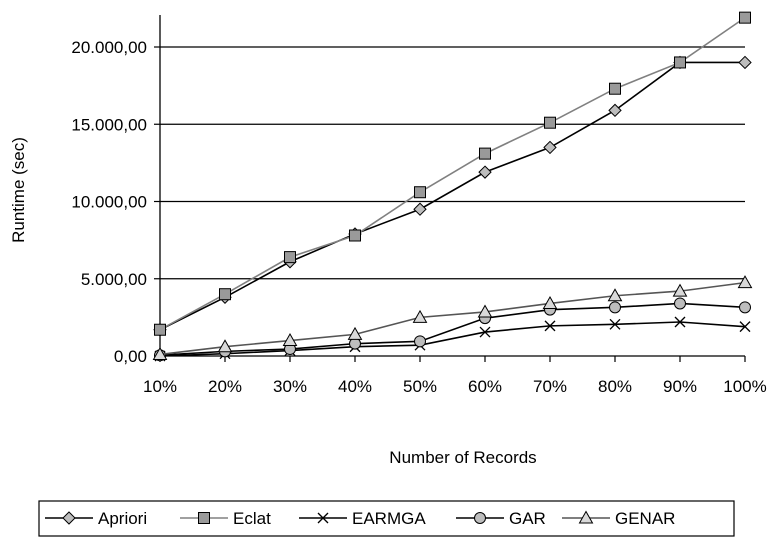 This screenshot has width=776, height=546. Describe the element at coordinates (96, 518) in the screenshot. I see `legend-item-apriori: Apriori` at that location.